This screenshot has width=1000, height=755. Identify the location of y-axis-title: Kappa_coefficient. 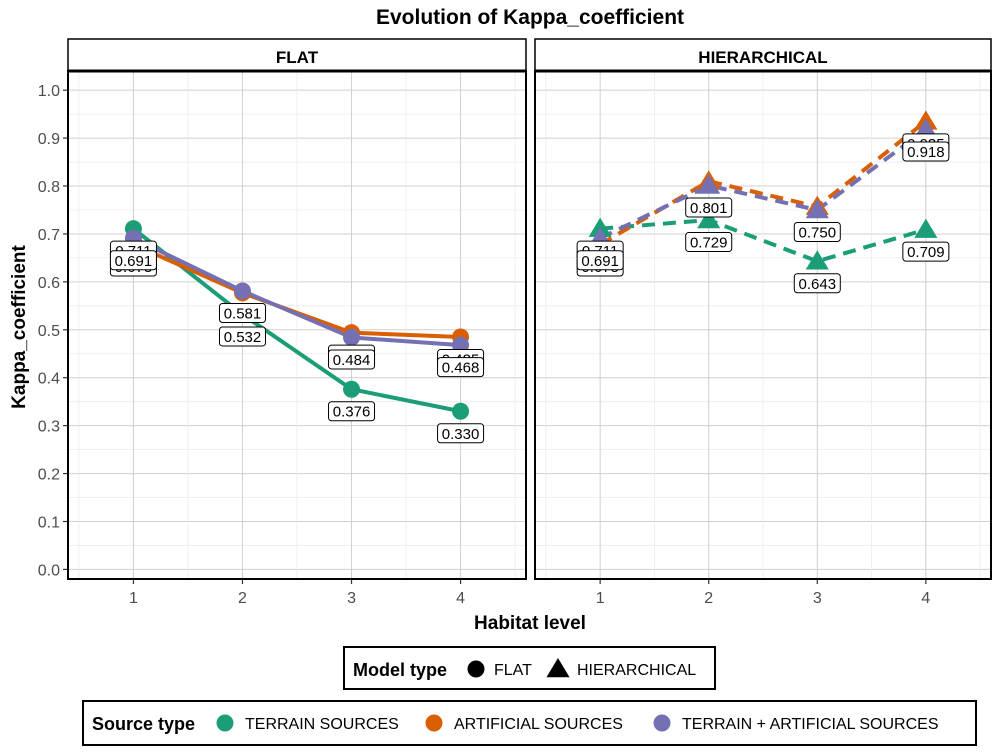
(19, 327).